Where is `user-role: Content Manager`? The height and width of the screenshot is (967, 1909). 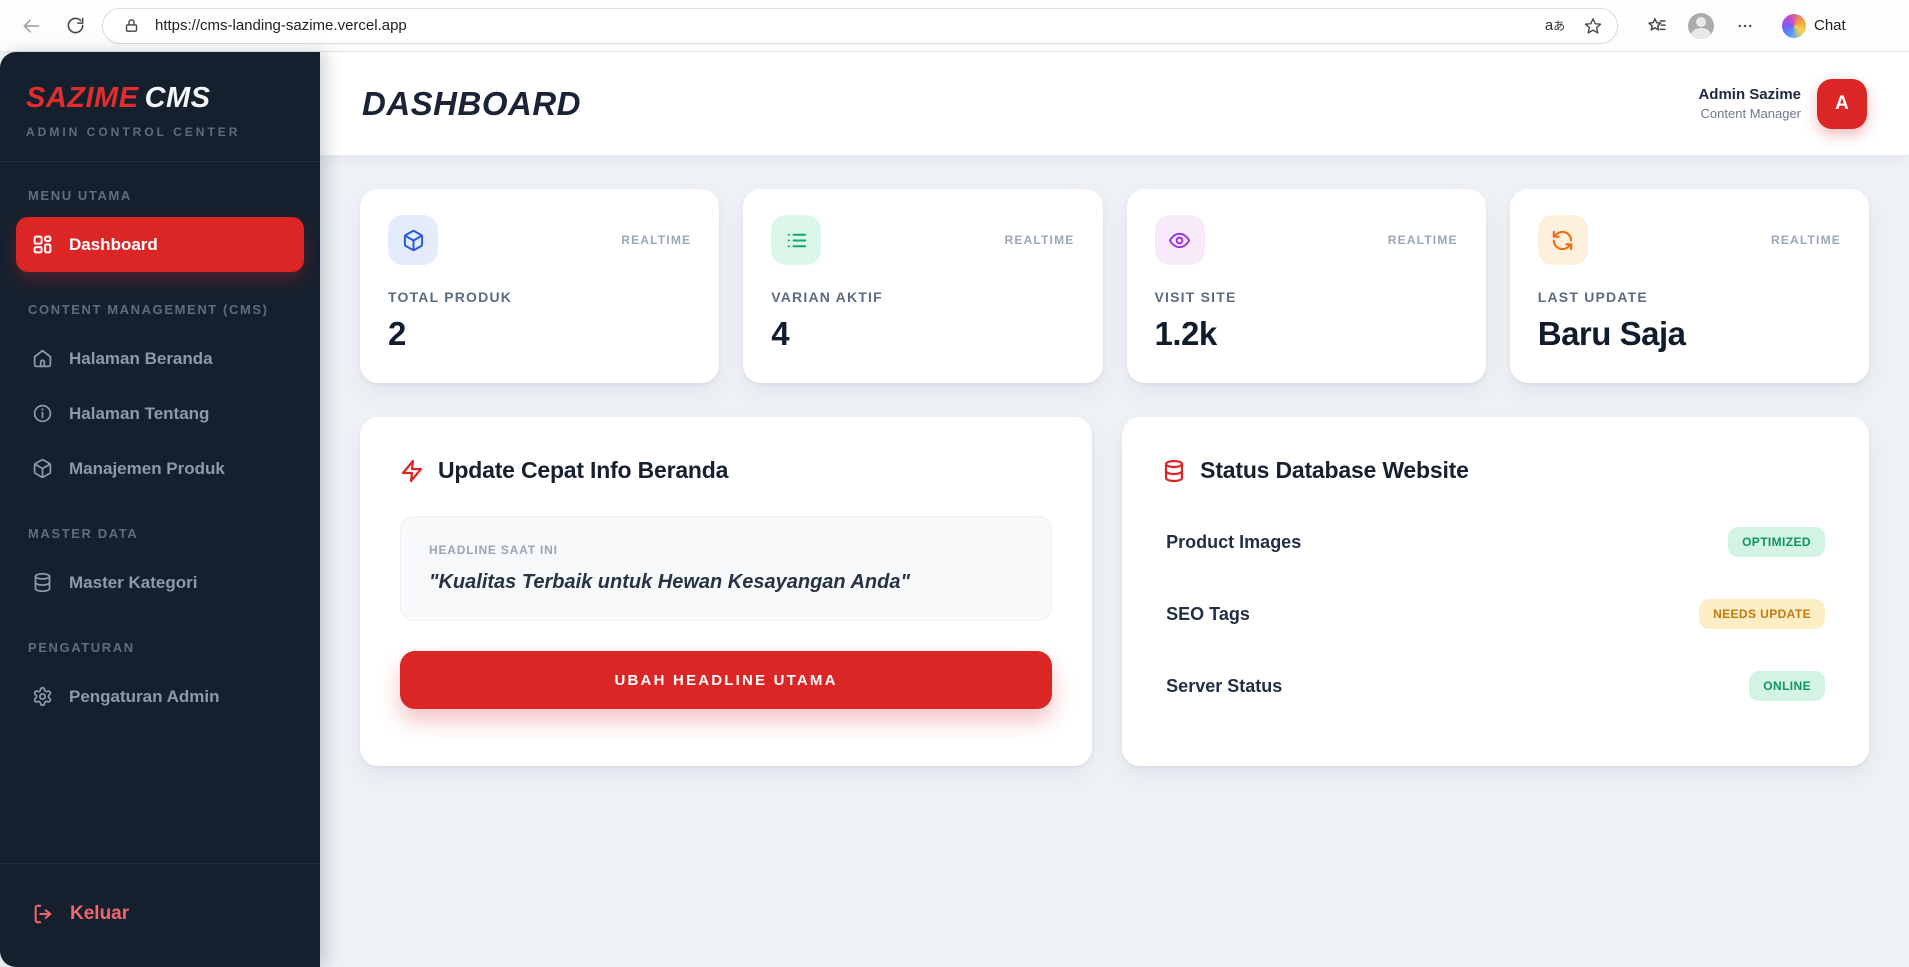
user-role: Content Manager is located at coordinates (1750, 113).